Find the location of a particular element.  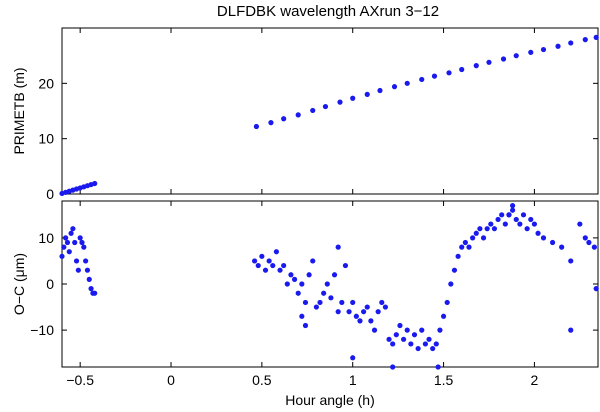

bottom-x-tick-label: 0 is located at coordinates (171, 380).